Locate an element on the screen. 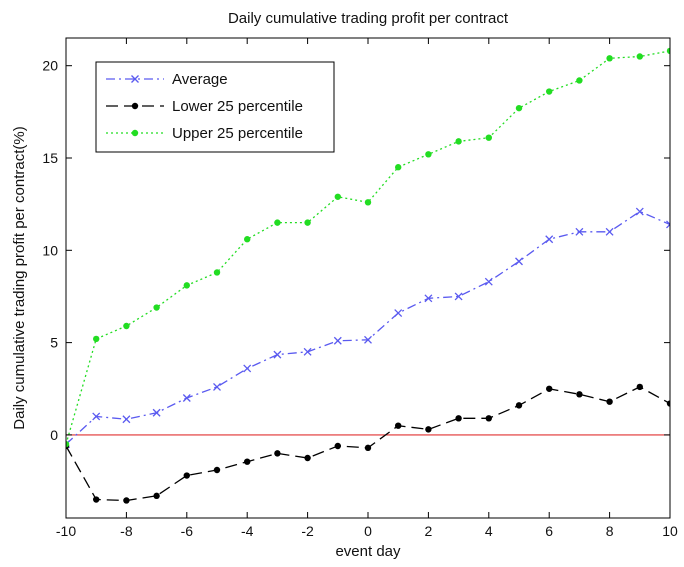  x-axis-label: event day is located at coordinates (368, 551).